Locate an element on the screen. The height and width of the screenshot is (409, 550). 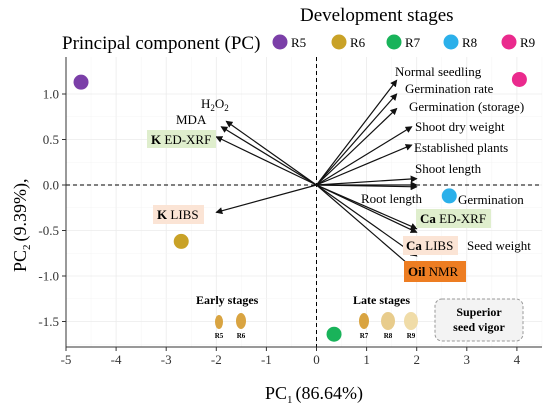
loading-arrow-shoot-length is located at coordinates (367, 180).